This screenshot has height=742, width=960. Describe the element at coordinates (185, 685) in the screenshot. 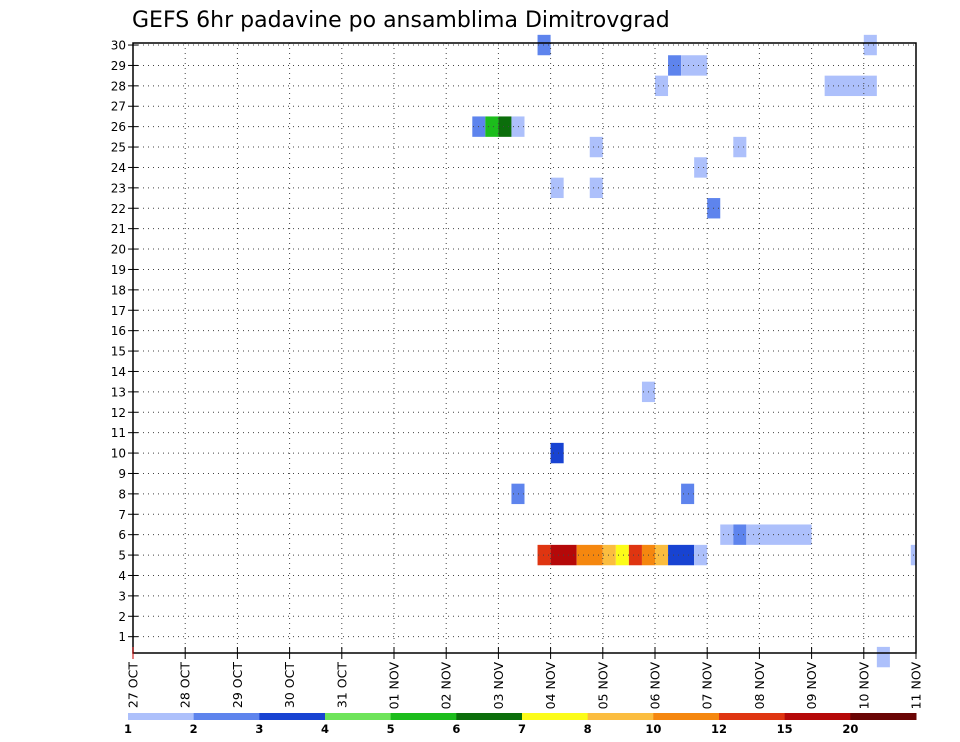

I see `x-tick-label: 28 OCT` at that location.